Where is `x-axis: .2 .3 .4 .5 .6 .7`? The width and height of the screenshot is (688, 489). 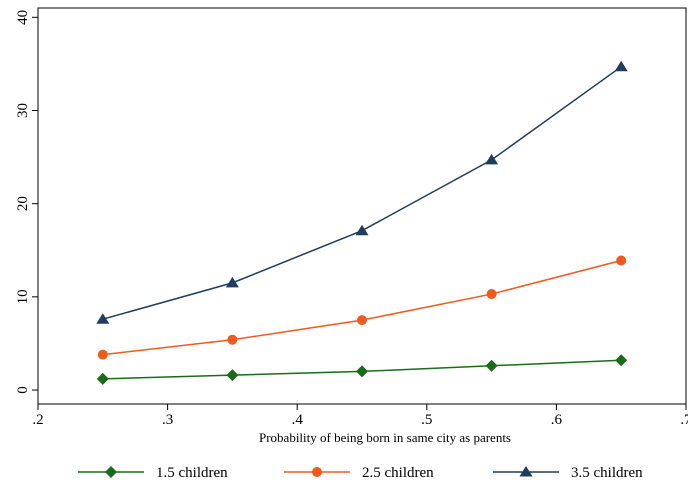
x-axis: .2 .3 .4 .5 .6 .7 is located at coordinates (360, 416).